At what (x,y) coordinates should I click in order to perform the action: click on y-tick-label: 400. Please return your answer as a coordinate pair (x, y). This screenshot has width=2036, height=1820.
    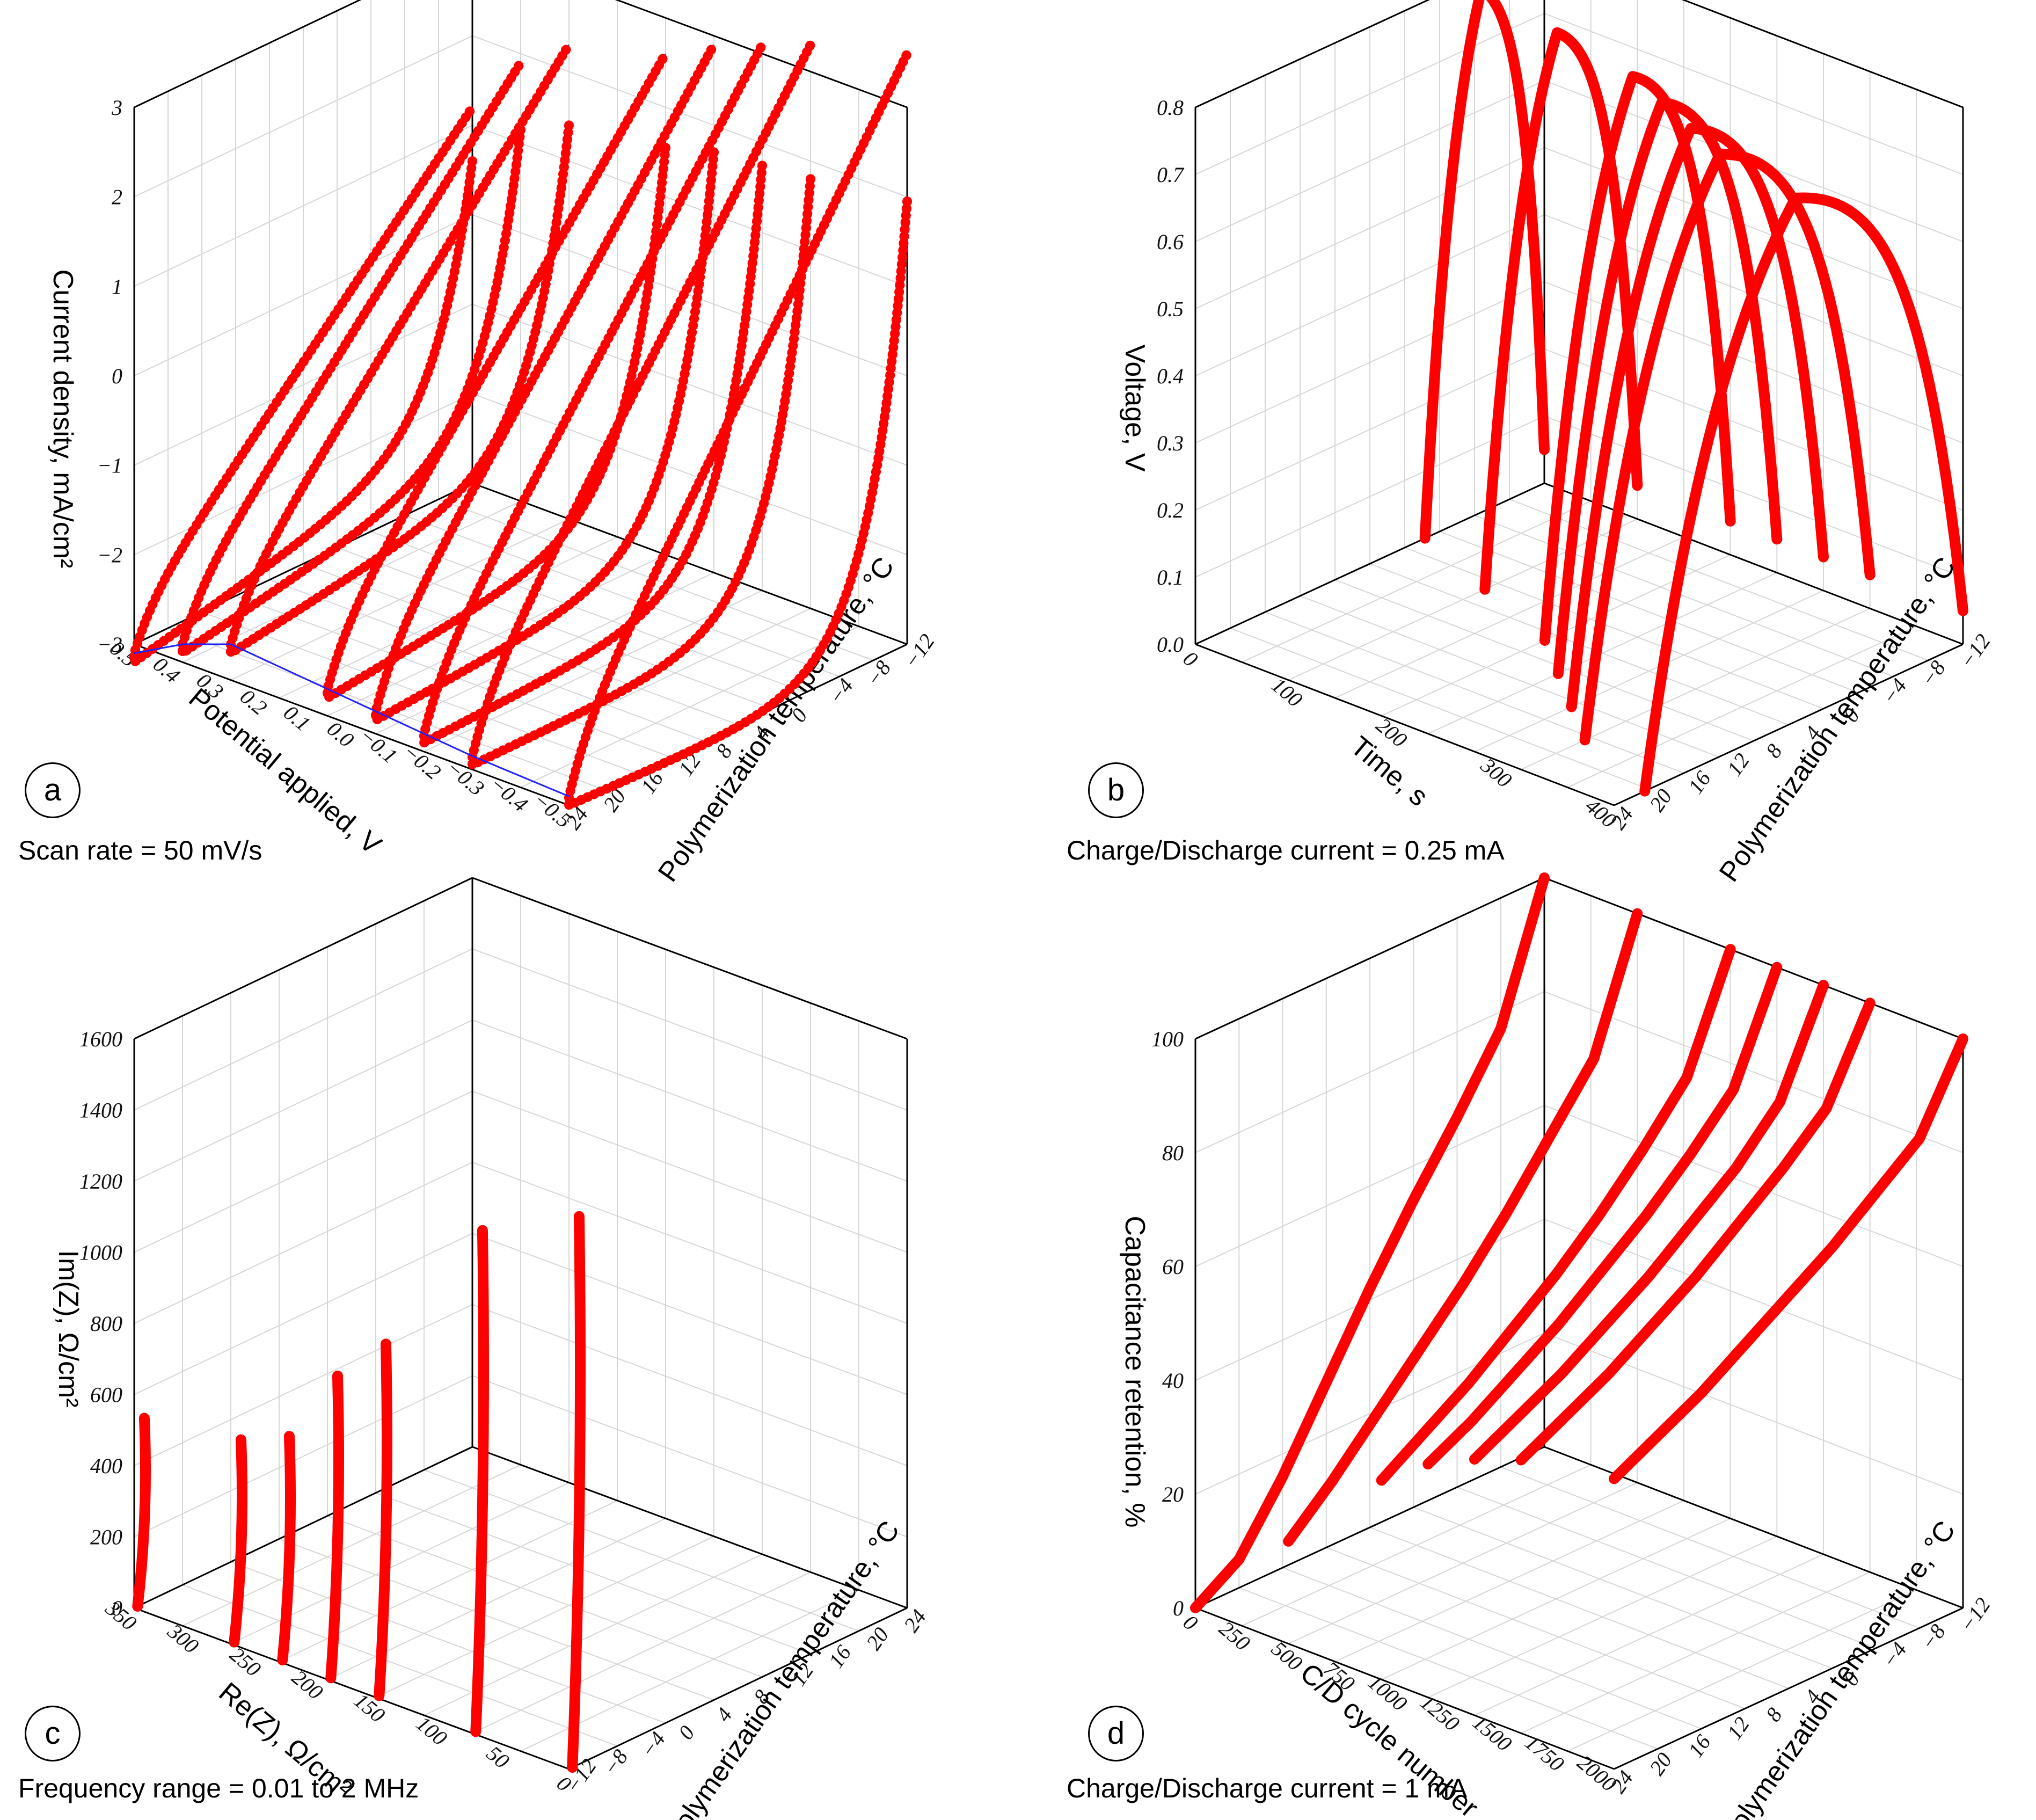
    Looking at the image, I should click on (106, 1466).